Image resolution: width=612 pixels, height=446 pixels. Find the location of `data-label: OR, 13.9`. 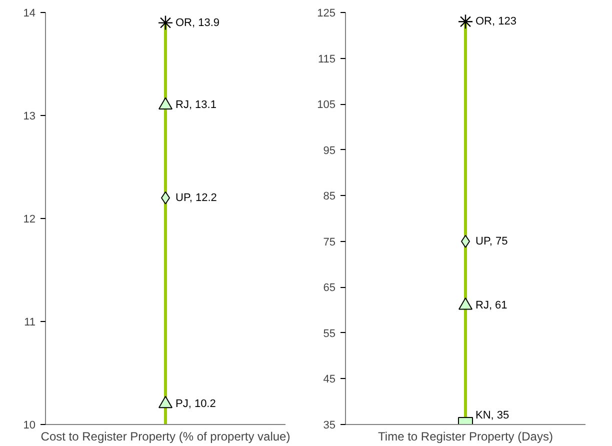

data-label: OR, 13.9 is located at coordinates (198, 22).